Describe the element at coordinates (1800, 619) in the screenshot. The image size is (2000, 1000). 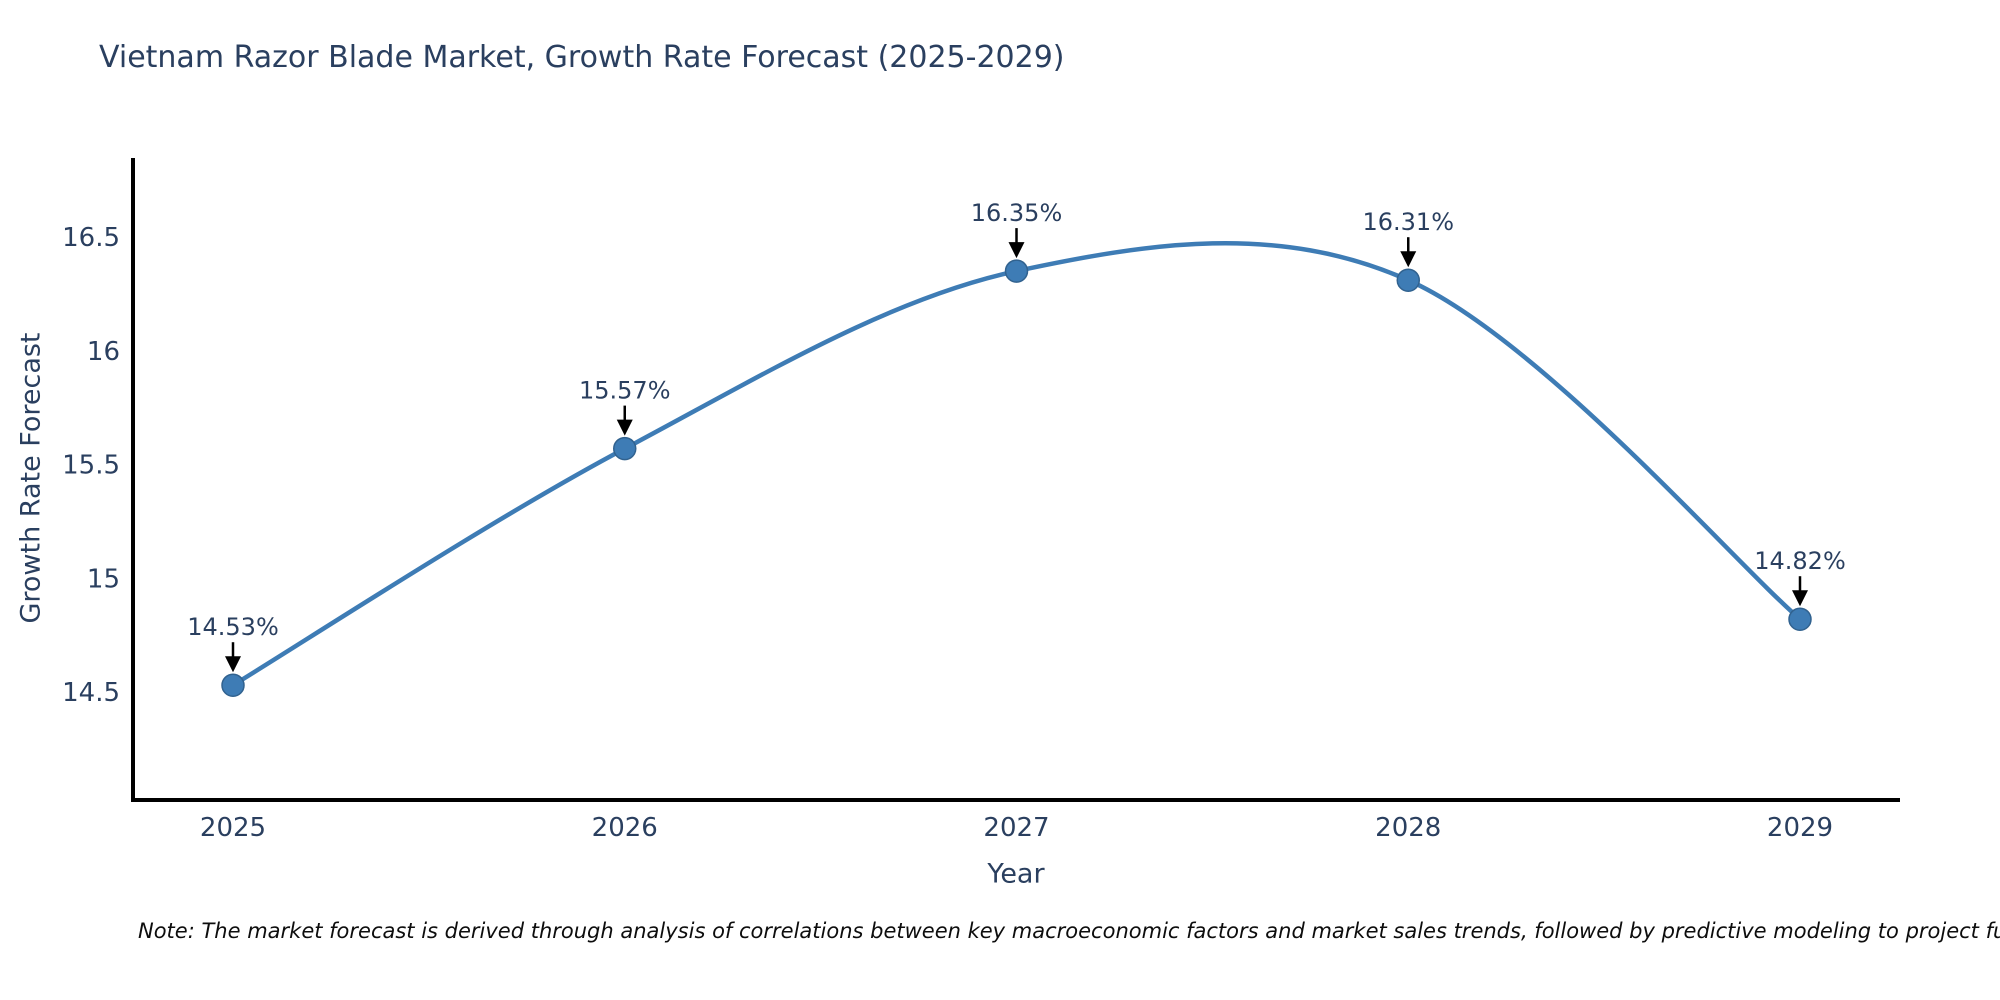
I see `data-point-2029` at that location.